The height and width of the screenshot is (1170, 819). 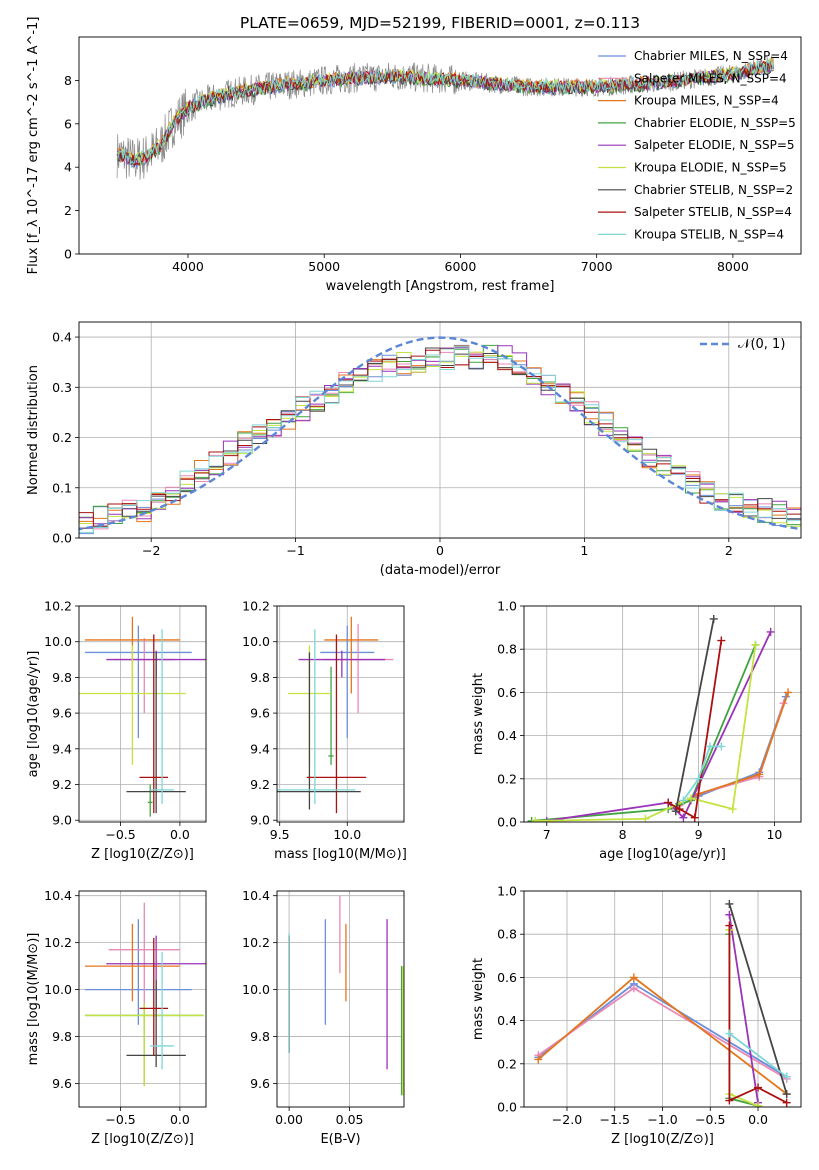 I want to click on y-tick-label: 0.6, so click(x=507, y=977).